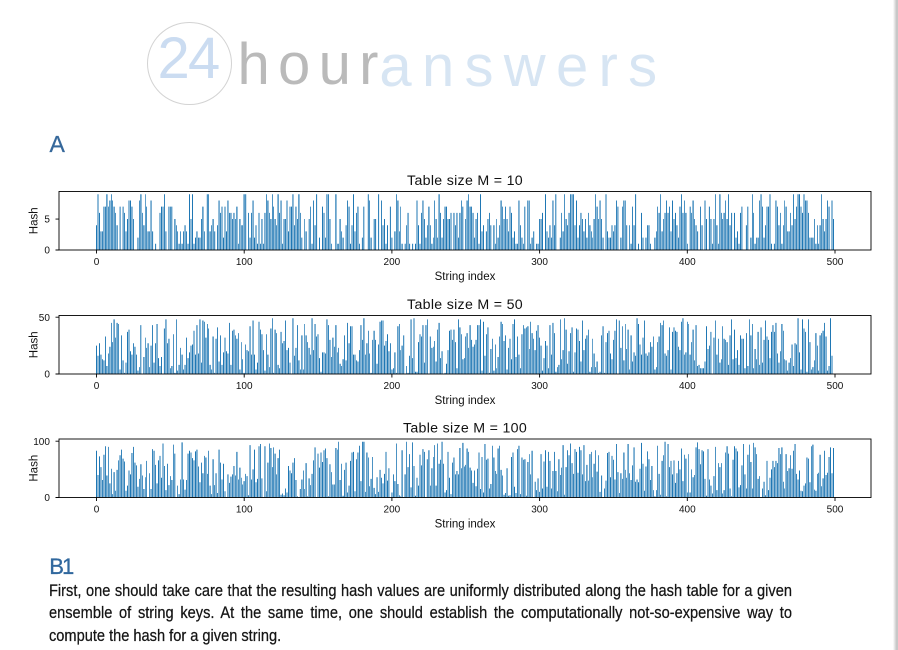  I want to click on svg-text: 5, so click(47, 220).